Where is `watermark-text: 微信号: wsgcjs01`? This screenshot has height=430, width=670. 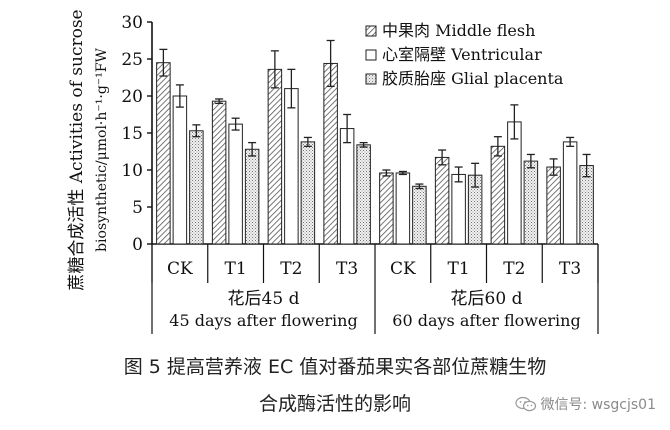
watermark-text: 微信号: wsgcjs01 is located at coordinates (598, 405).